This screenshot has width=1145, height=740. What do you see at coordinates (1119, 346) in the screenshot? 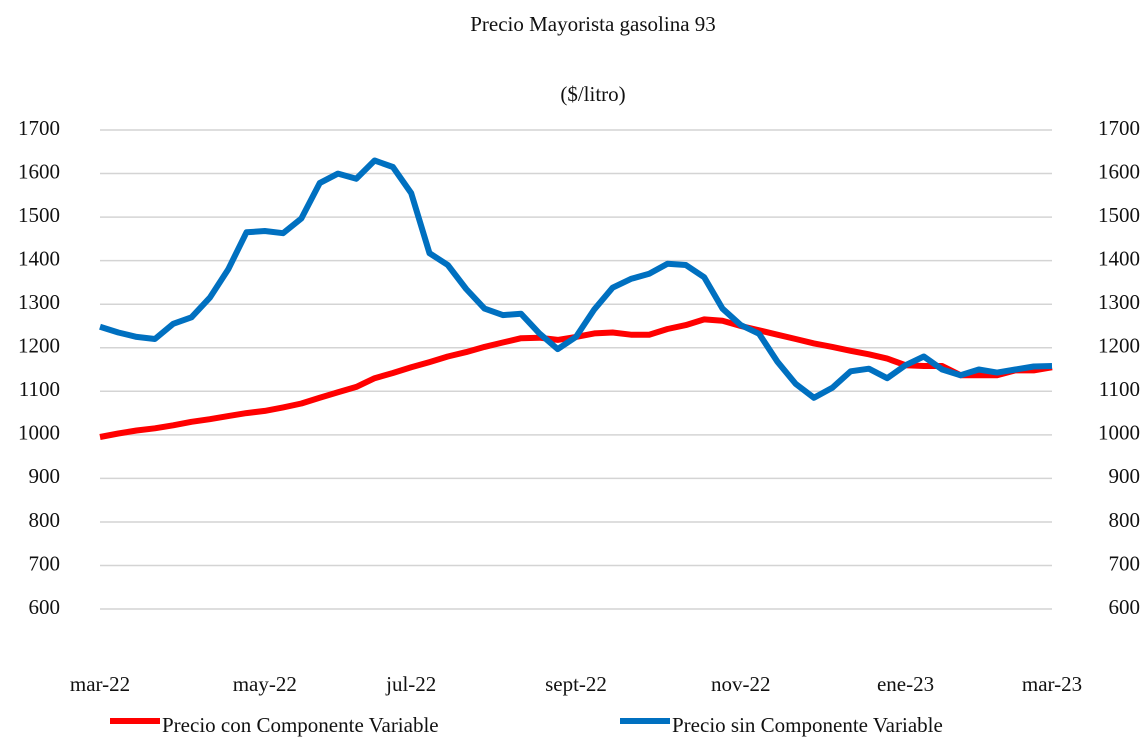
I see `y2-tick-label: 1200` at bounding box center [1119, 346].